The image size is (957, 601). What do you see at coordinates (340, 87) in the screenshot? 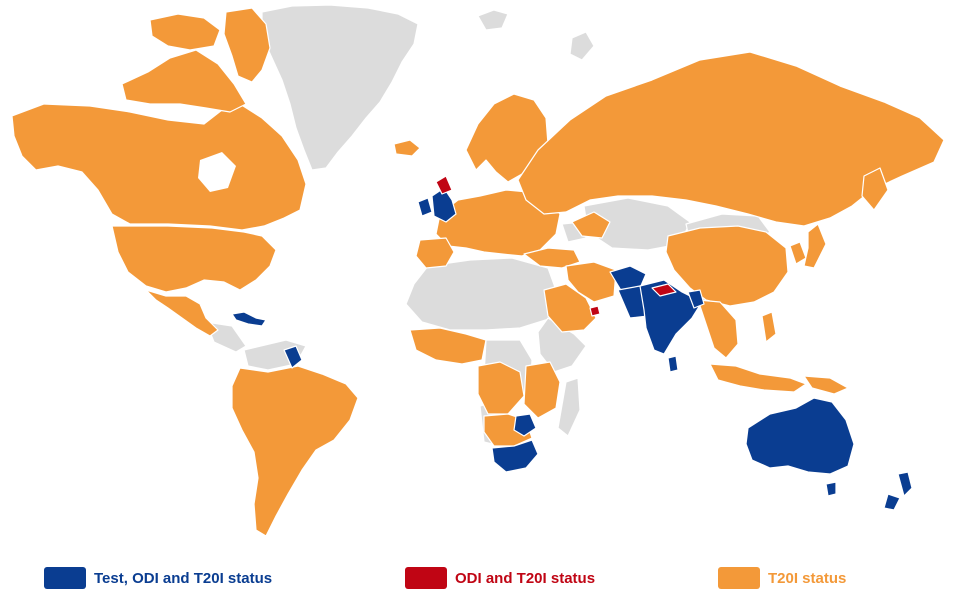
I see `region-greenland` at bounding box center [340, 87].